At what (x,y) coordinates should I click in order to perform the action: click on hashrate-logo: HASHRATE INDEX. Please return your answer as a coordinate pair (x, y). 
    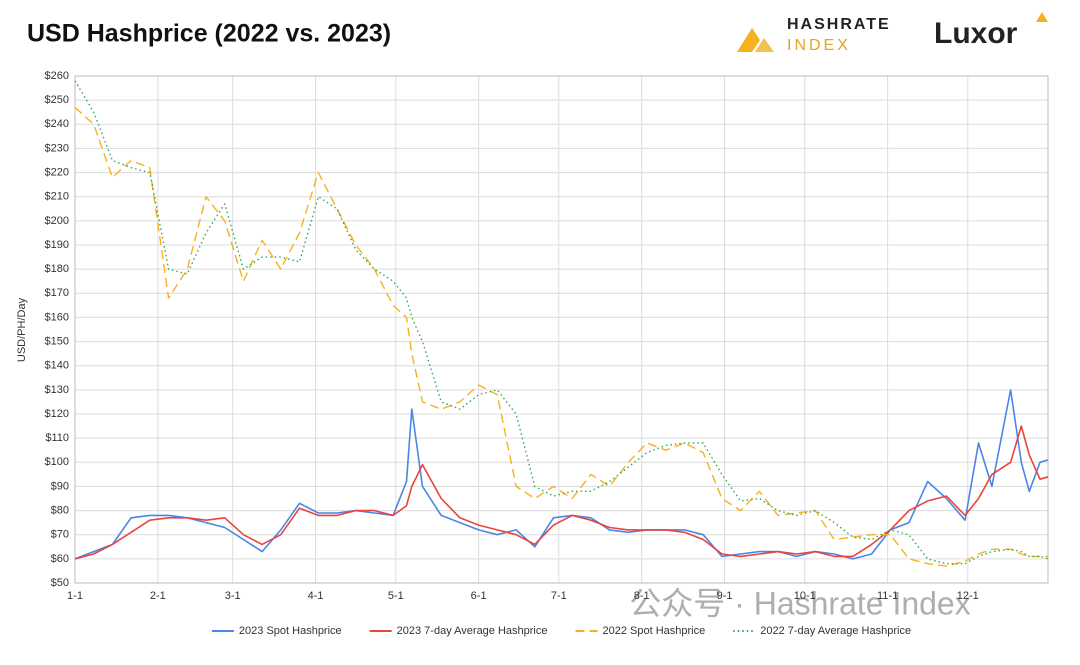
    Looking at the image, I should click on (814, 35).